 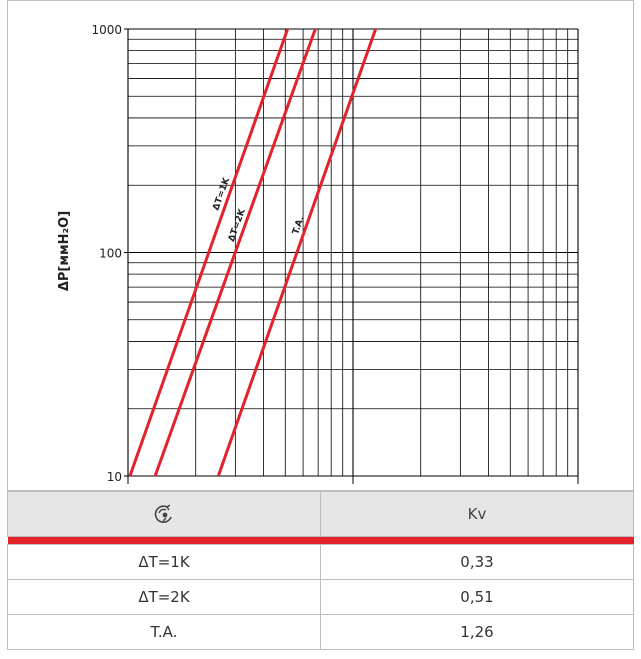 I want to click on table-row: T.A. 1,26, so click(x=320, y=632).